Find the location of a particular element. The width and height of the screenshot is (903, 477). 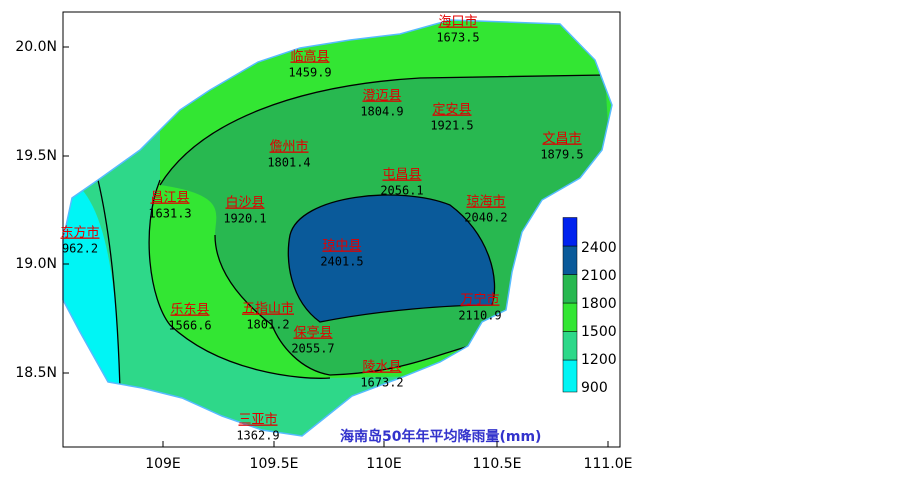

legend-label: 900 is located at coordinates (594, 388).